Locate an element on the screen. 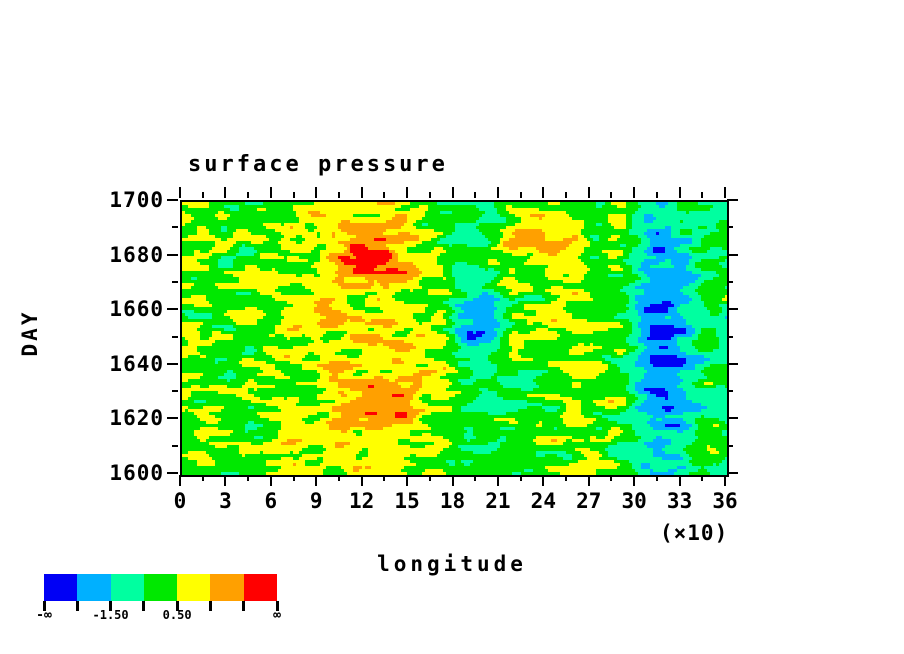  x-axis-tick-label: 30 is located at coordinates (634, 501).